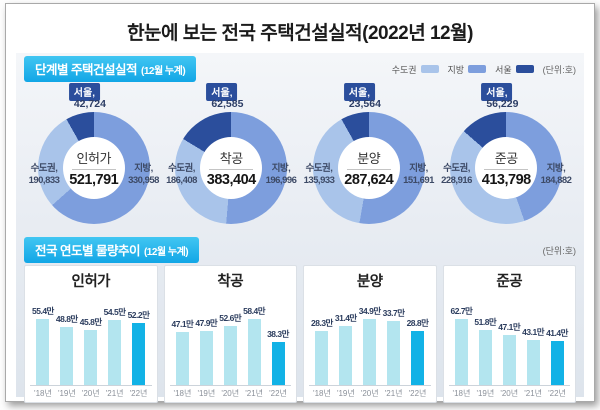  I want to click on bar-column: 33.7만, so click(394, 346).